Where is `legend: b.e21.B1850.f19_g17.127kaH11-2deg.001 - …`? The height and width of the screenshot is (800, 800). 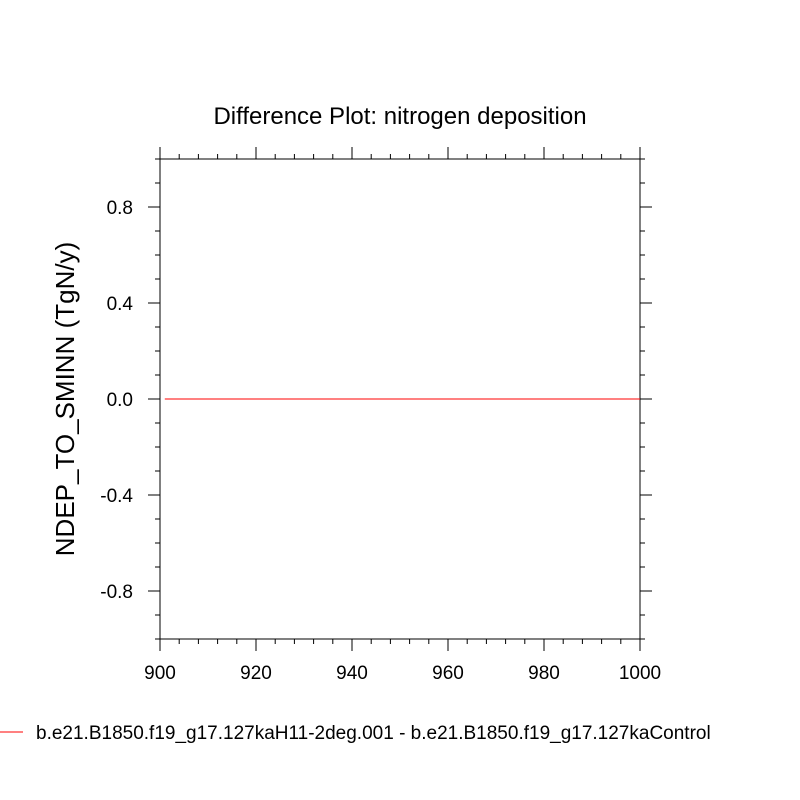 legend: b.e21.B1850.f19_g17.127kaH11-2deg.001 - … is located at coordinates (355, 733).